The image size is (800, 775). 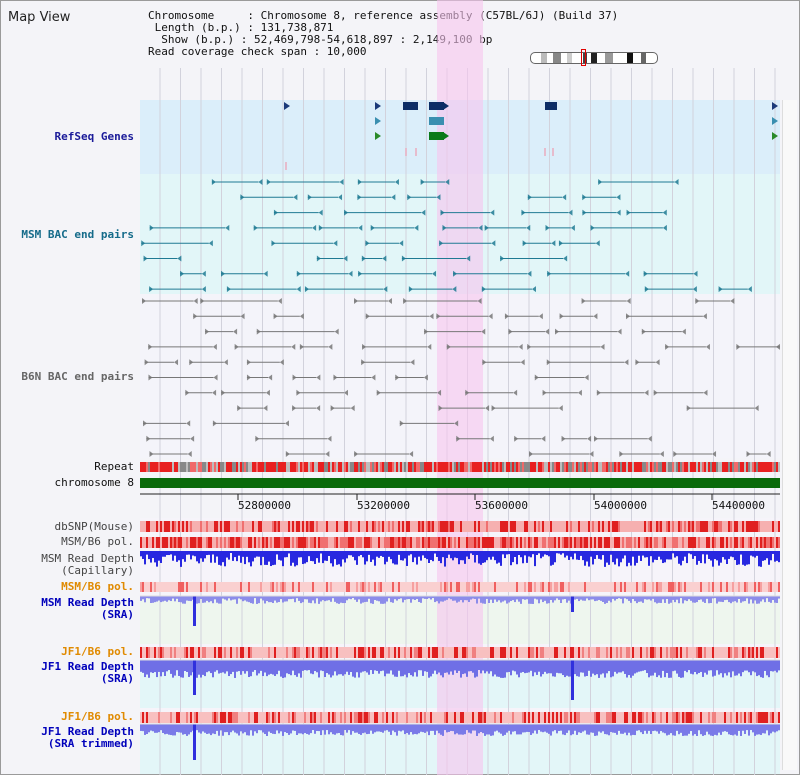 What do you see at coordinates (77, 234) in the screenshot?
I see `msm-bac-label: MSM BAC end pairs` at bounding box center [77, 234].